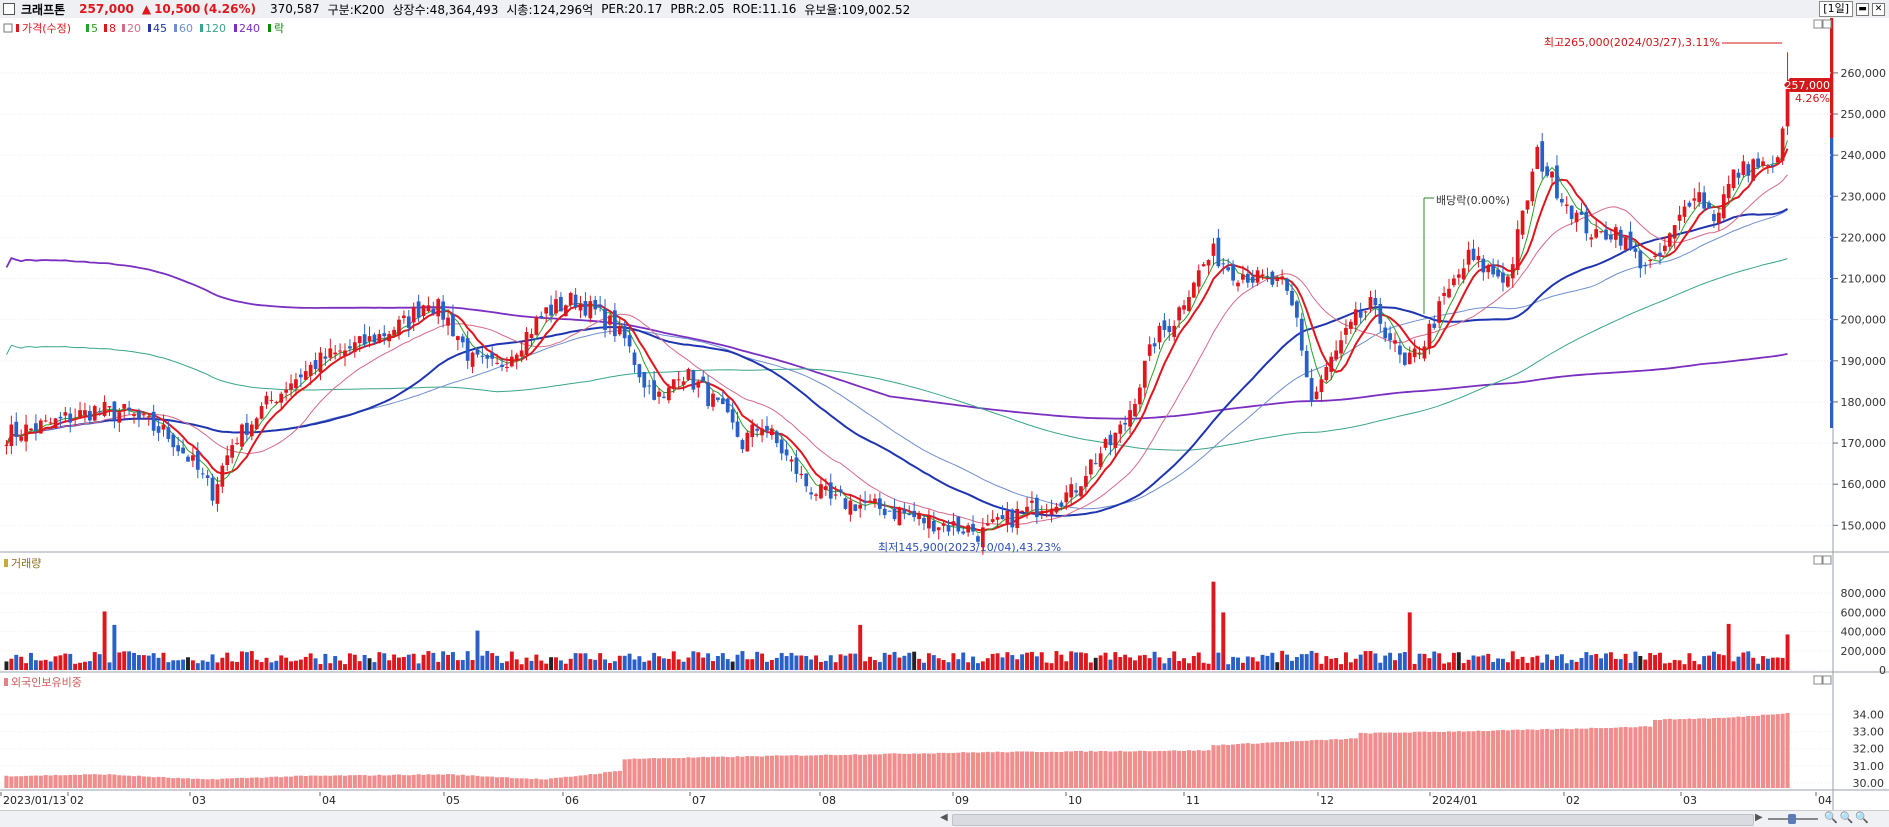  What do you see at coordinates (43, 9) in the screenshot?
I see `stock-name: 크래프톤` at bounding box center [43, 9].